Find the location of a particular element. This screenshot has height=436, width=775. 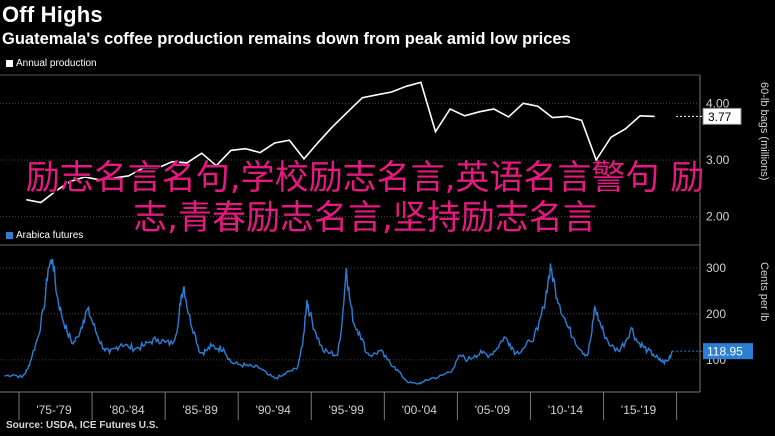

y-tick-label-production: 3.00 is located at coordinates (718, 160).